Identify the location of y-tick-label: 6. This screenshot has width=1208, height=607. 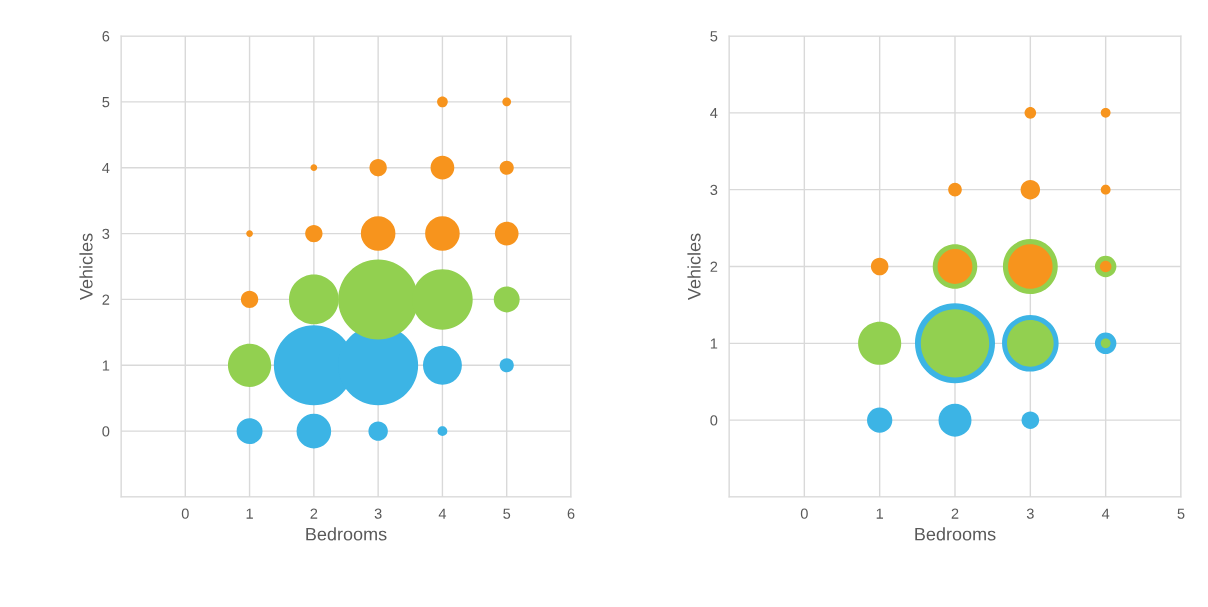
(106, 36).